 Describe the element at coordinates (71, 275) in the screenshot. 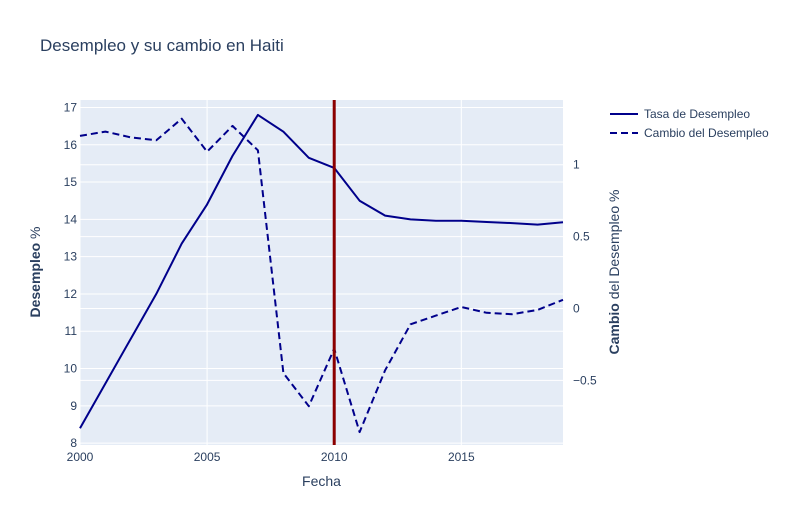

I see `y-tick-labels: 8 9 10 11 12 13 14 15 16 17` at that location.